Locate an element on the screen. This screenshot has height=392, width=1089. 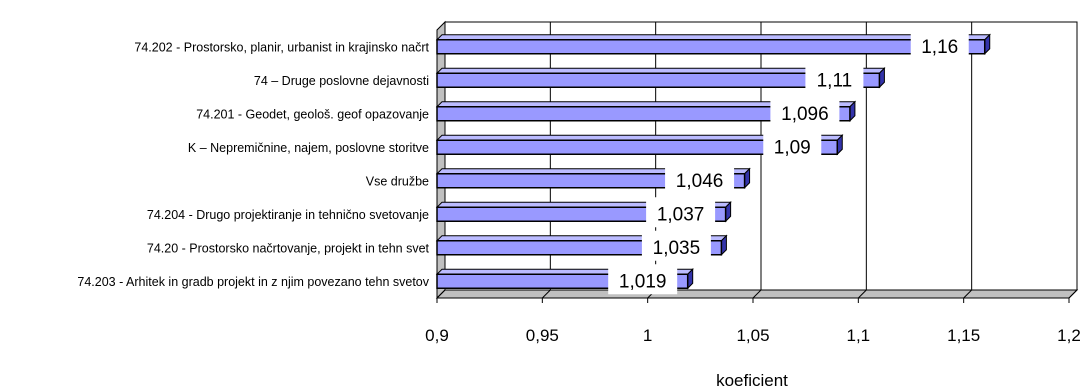
data-label: 1,019 is located at coordinates (643, 281).